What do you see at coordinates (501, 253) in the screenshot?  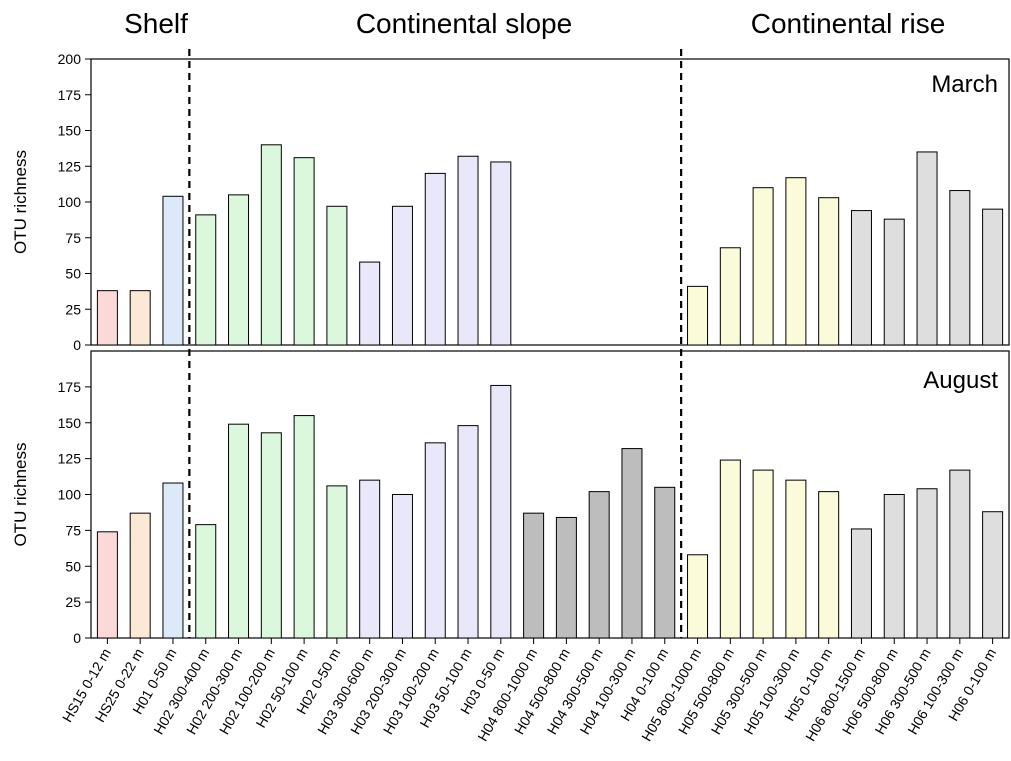 I see `bar-march-h03-0-50-m` at bounding box center [501, 253].